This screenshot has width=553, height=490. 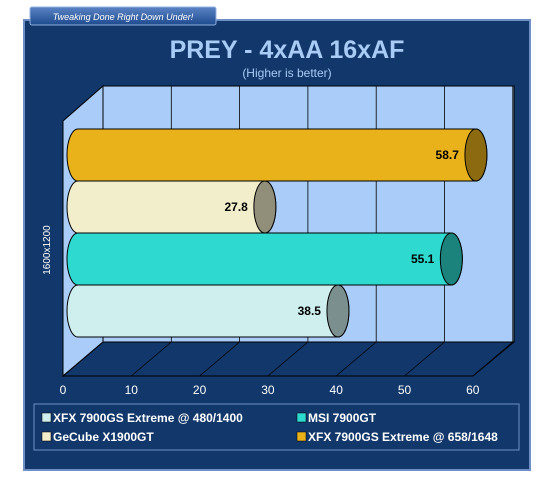 I want to click on bar-3: 58.7, so click(x=277, y=155).